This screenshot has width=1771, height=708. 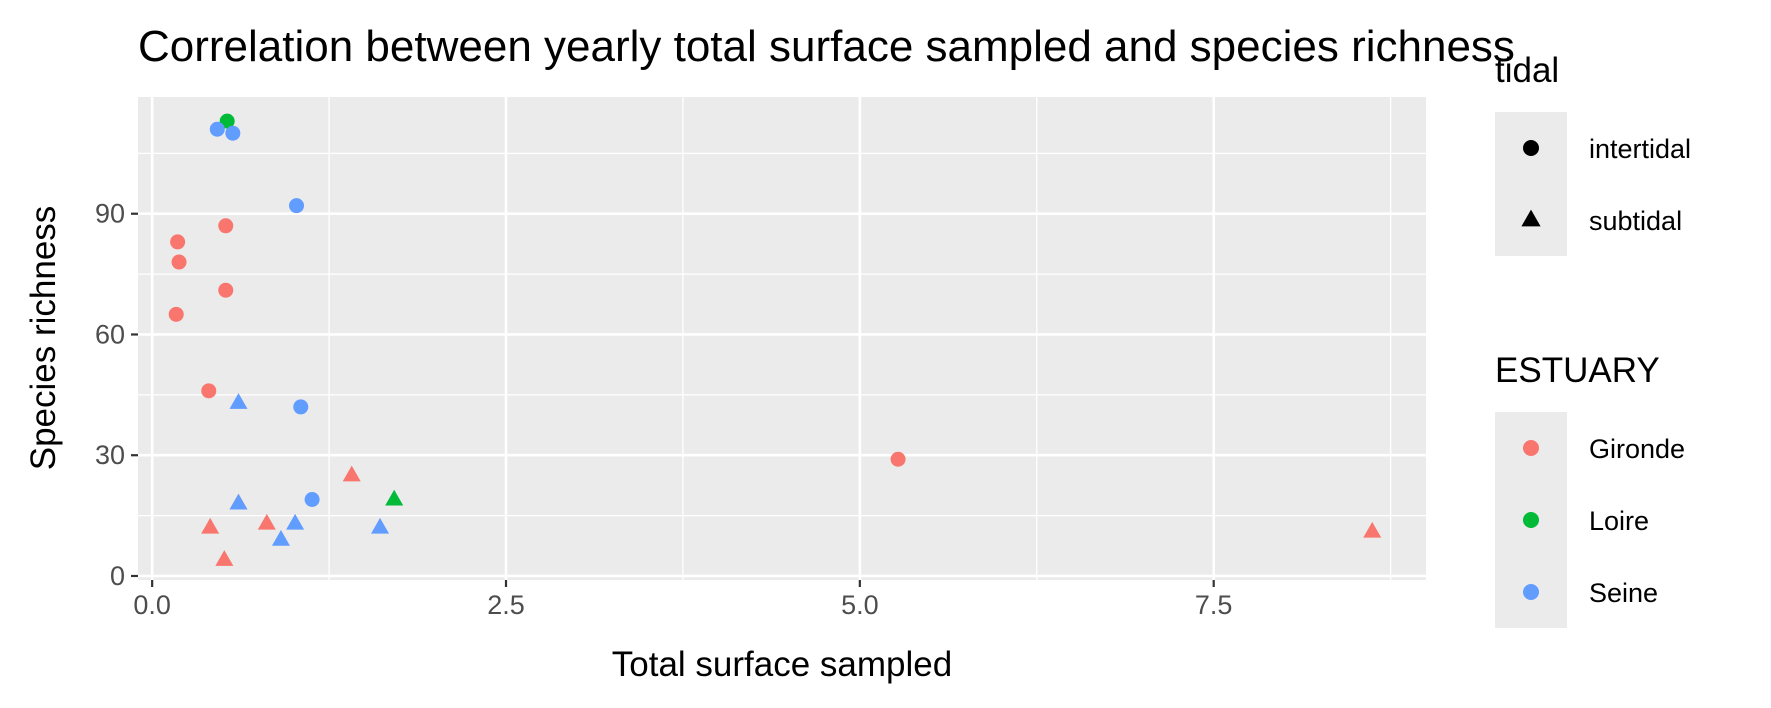 I want to click on legend-key-subtidal, so click(x=1531, y=218).